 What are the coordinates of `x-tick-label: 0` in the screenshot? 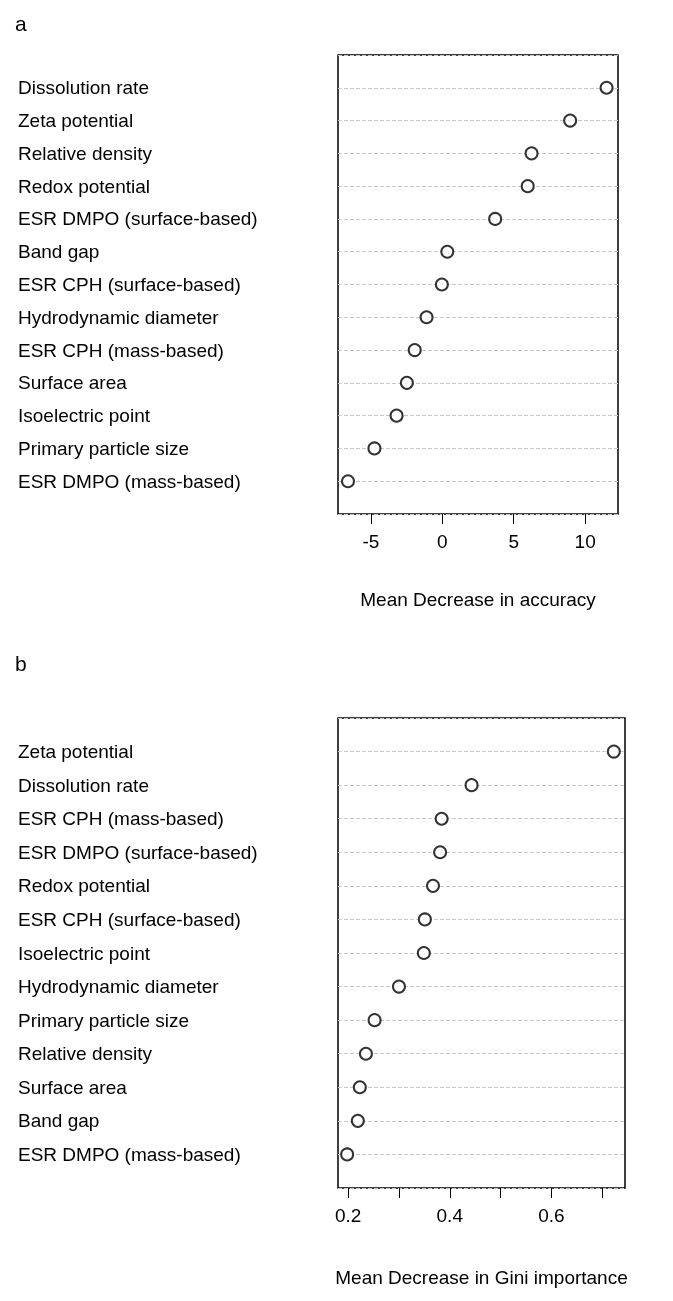 It's located at (442, 541).